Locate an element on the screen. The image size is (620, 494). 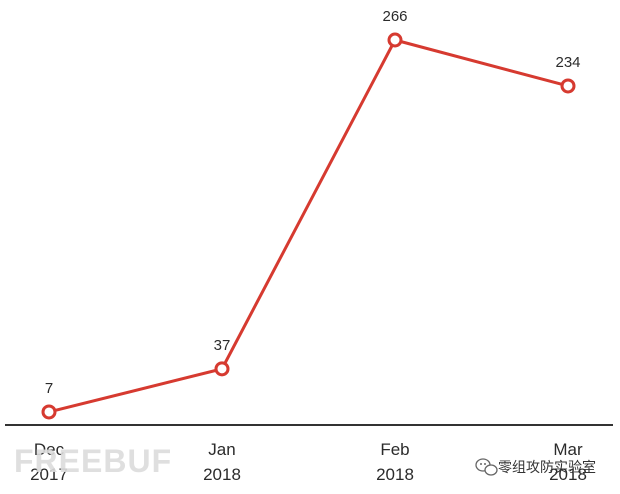
wechat-watermark-text: 零组攻防实验室 is located at coordinates (547, 467).